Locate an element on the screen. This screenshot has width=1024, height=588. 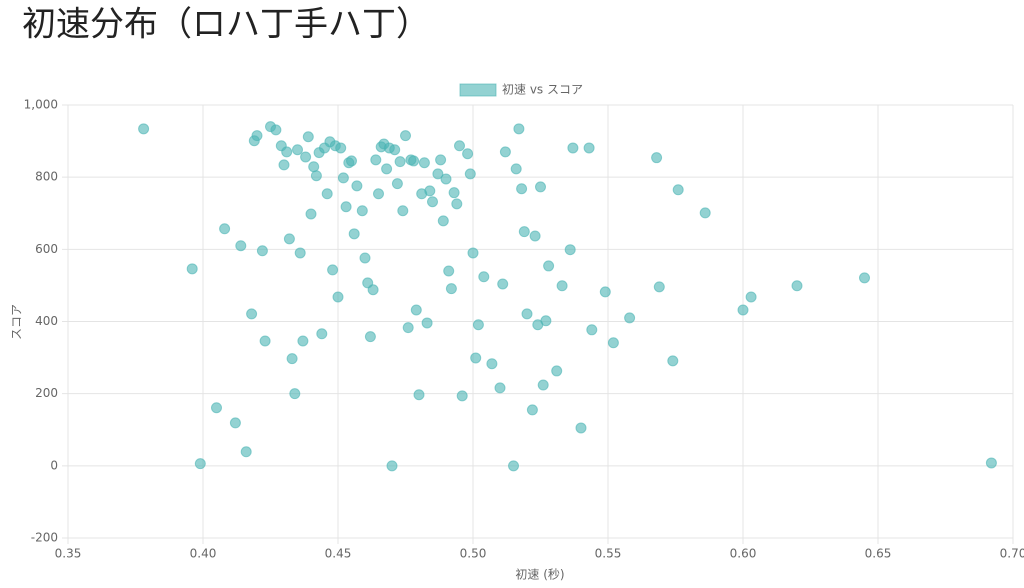
y-tick-label: 800 is located at coordinates (46, 177).